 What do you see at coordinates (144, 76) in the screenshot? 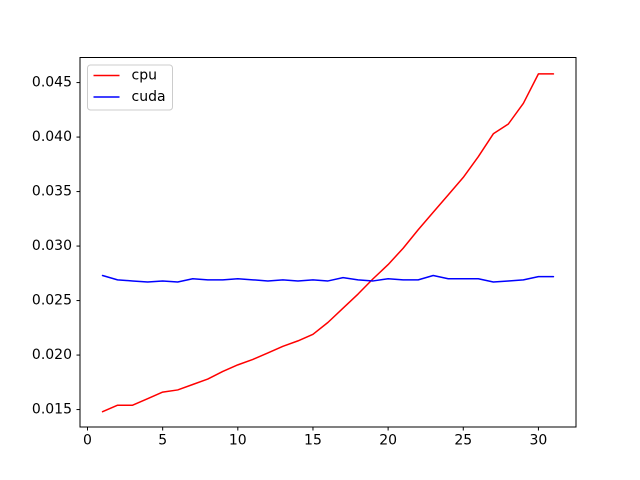
I see `legend-cpu-label: cpu` at bounding box center [144, 76].